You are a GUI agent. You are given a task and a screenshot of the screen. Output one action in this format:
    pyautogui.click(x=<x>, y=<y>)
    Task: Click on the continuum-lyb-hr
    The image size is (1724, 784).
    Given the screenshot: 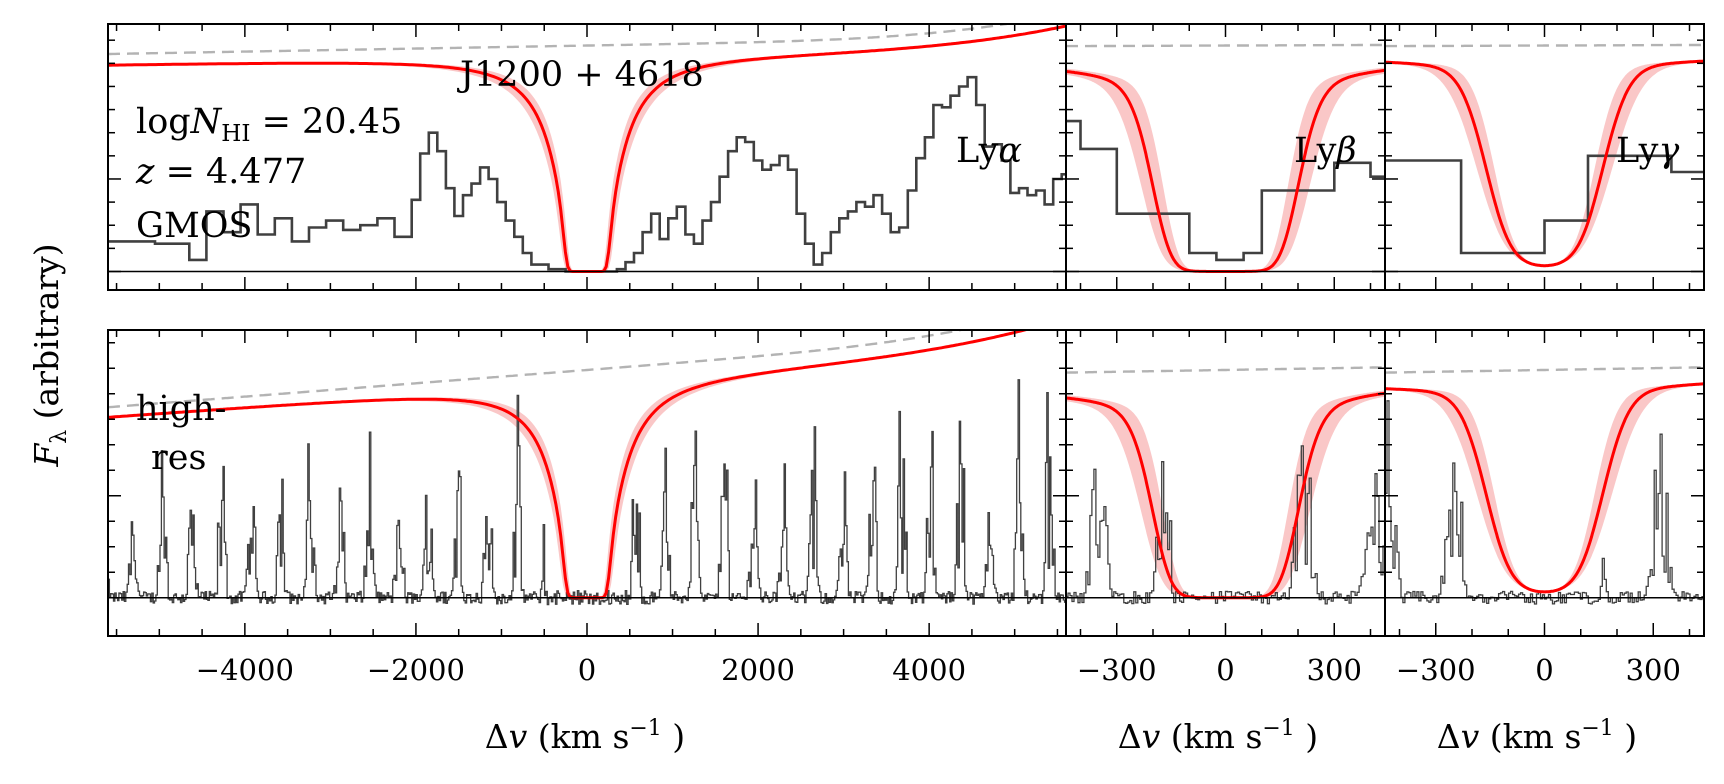 What is the action you would take?
    pyautogui.click(x=1225, y=370)
    